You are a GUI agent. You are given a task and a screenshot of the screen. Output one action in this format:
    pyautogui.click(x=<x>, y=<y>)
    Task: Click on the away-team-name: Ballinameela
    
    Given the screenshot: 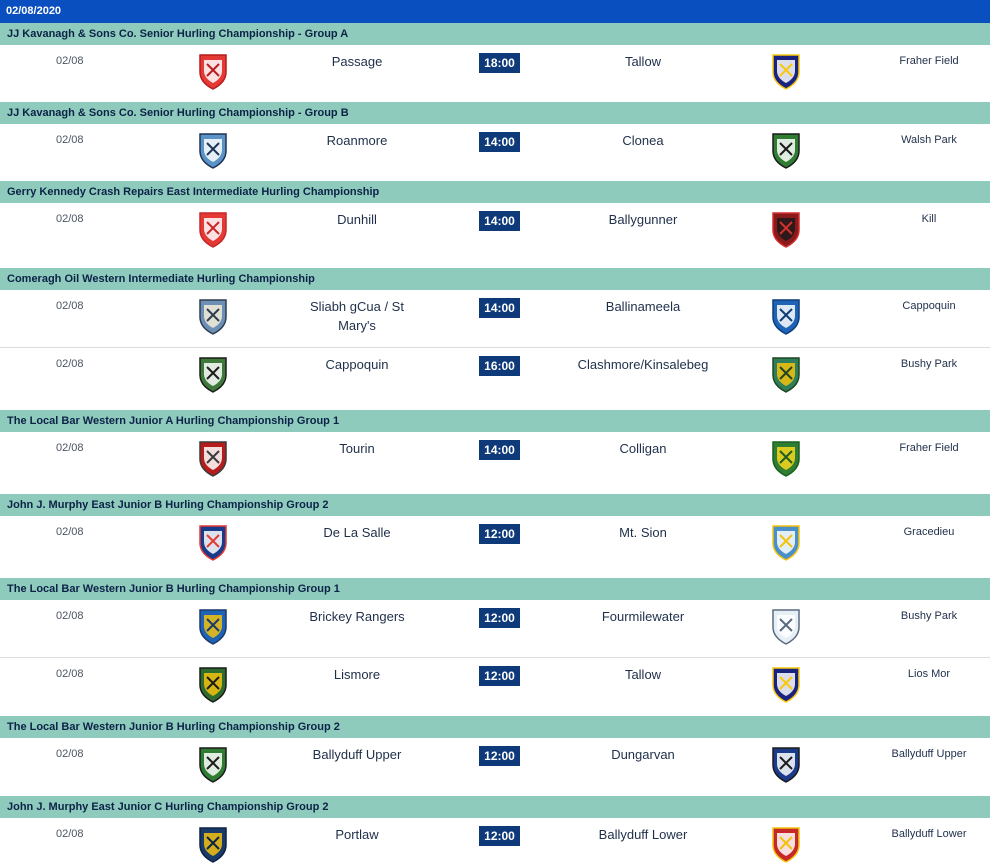 What is the action you would take?
    pyautogui.click(x=643, y=306)
    